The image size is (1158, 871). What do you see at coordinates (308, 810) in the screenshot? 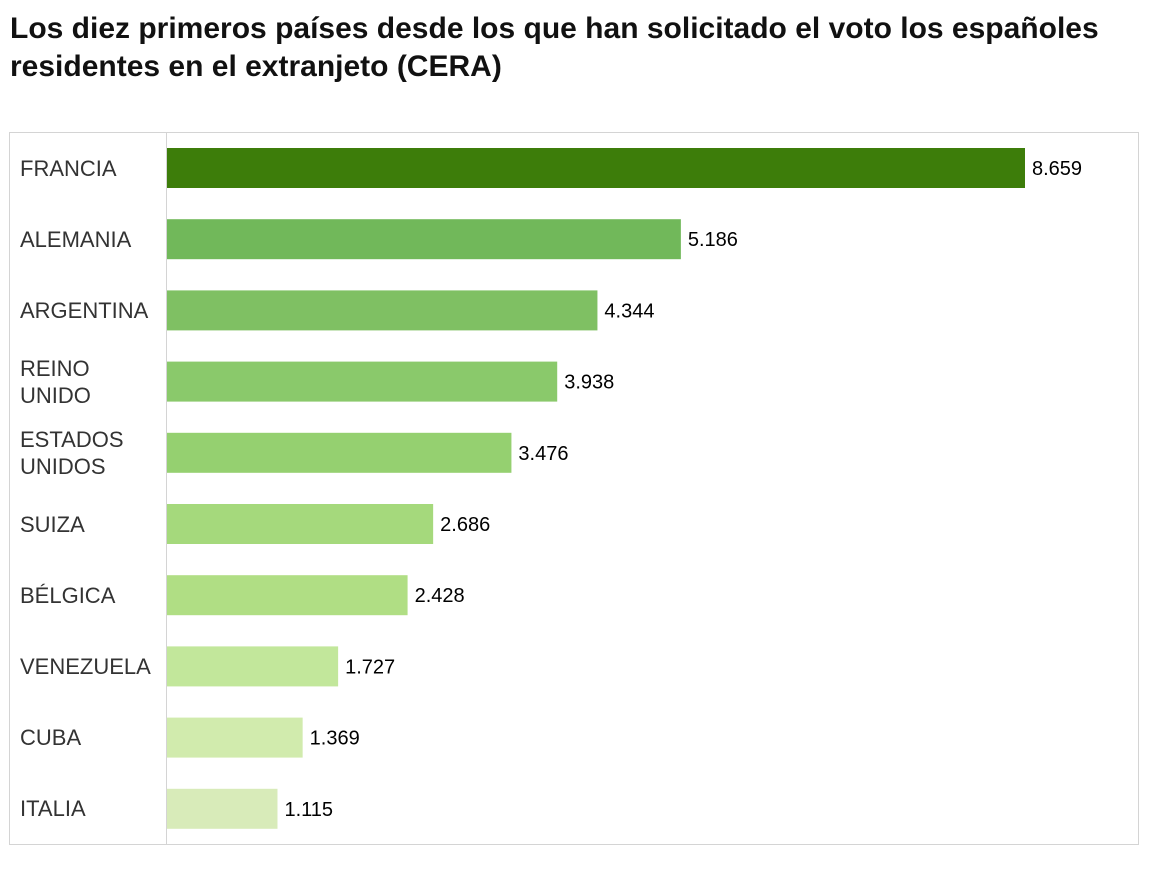
I see `data-label: 1.115` at bounding box center [308, 810].